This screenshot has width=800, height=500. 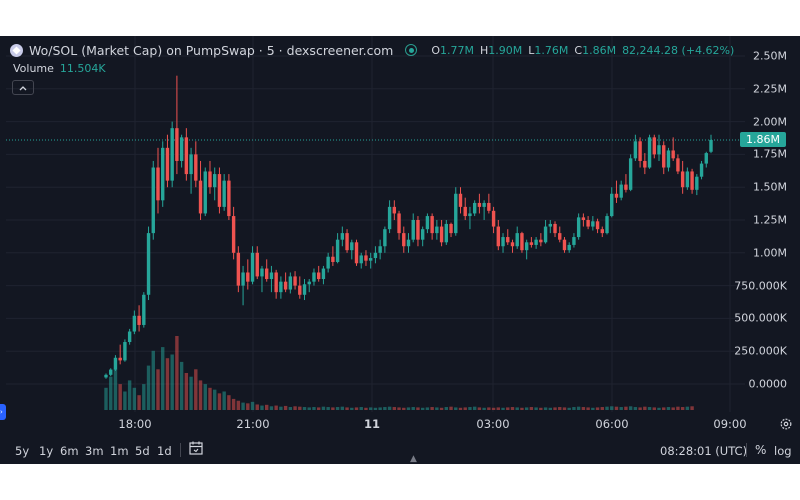 I want to click on calendar-icon, so click(x=196, y=448).